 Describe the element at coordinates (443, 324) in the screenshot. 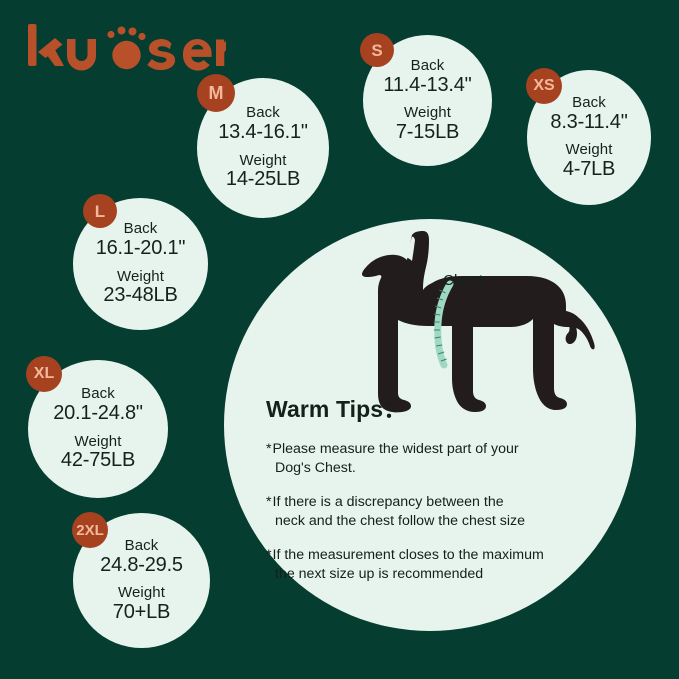

I see `measuring-tape-icon` at that location.